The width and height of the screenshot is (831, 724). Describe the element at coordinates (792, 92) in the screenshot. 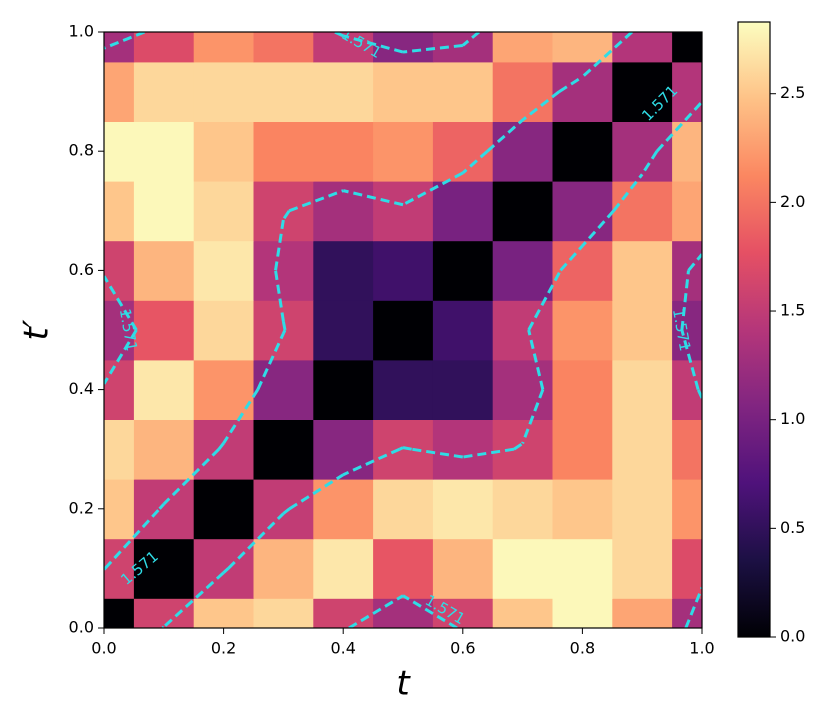

I see `colorbar-tick-label: 2.5` at that location.